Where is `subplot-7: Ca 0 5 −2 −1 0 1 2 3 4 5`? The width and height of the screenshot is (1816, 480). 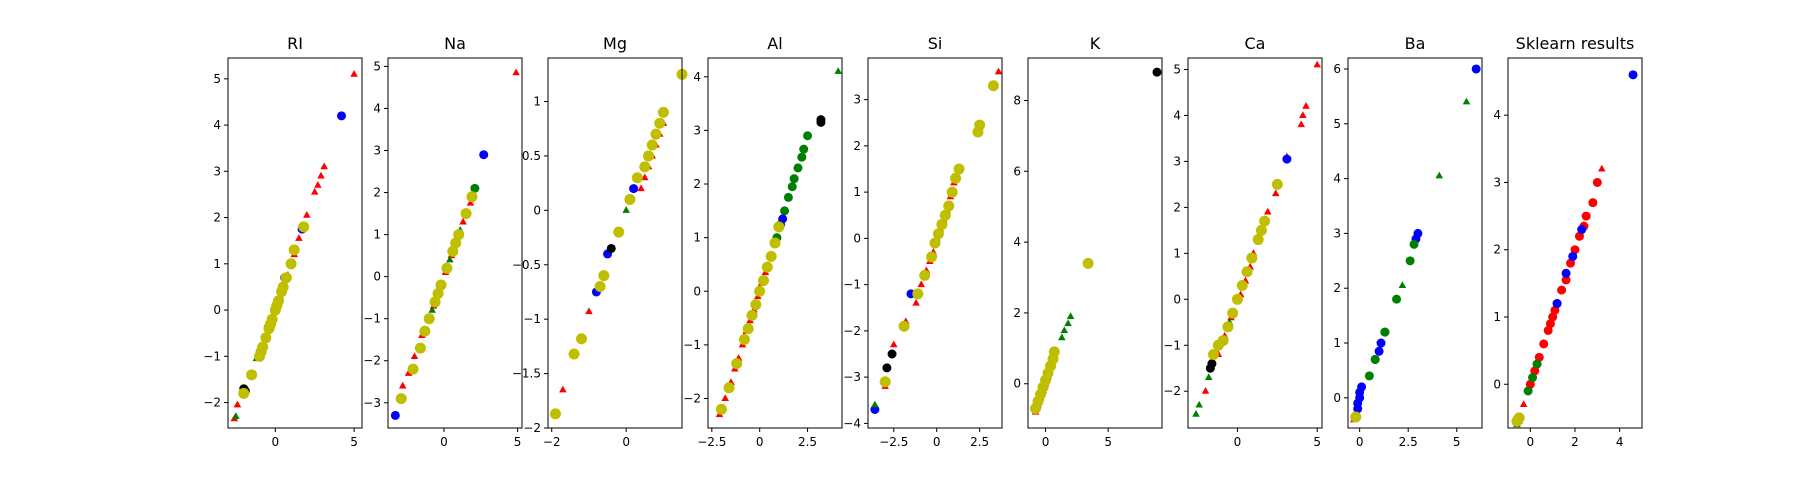 subplot-7: Ca 0 5 −2 −1 0 1 2 3 4 5 is located at coordinates (1243, 241).